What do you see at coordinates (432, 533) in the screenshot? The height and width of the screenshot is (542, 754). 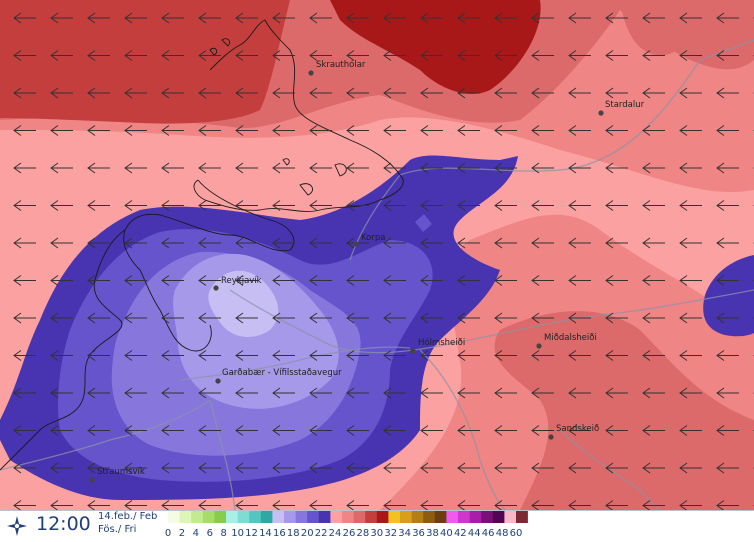 I see `scale-tick-label: 38` at bounding box center [432, 533].